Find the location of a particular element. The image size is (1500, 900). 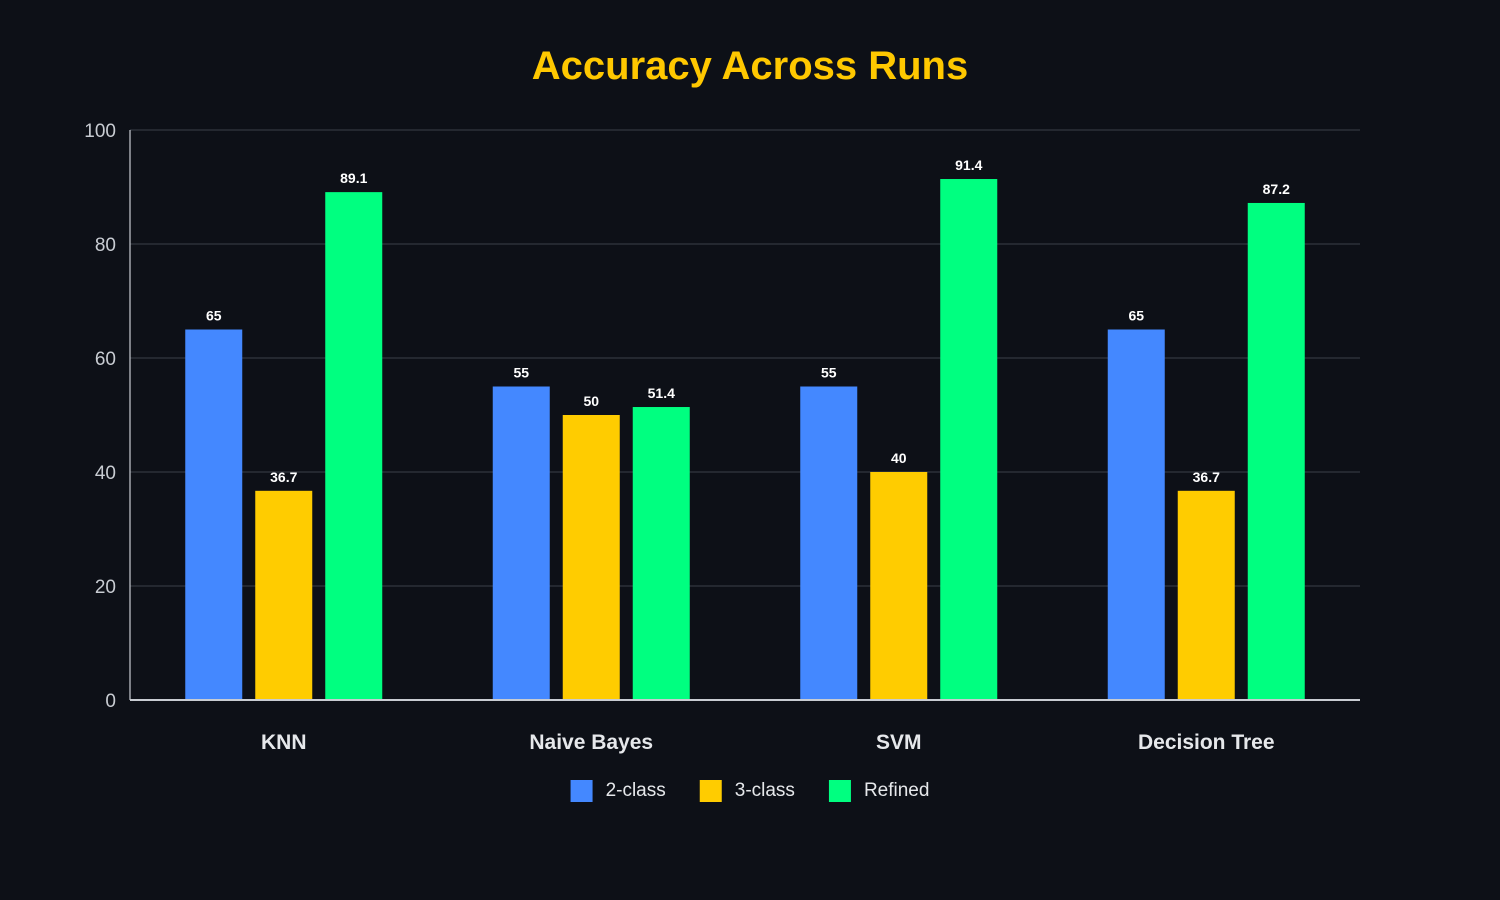

x-category-label-decision-tree: Decision Tree is located at coordinates (1206, 742).